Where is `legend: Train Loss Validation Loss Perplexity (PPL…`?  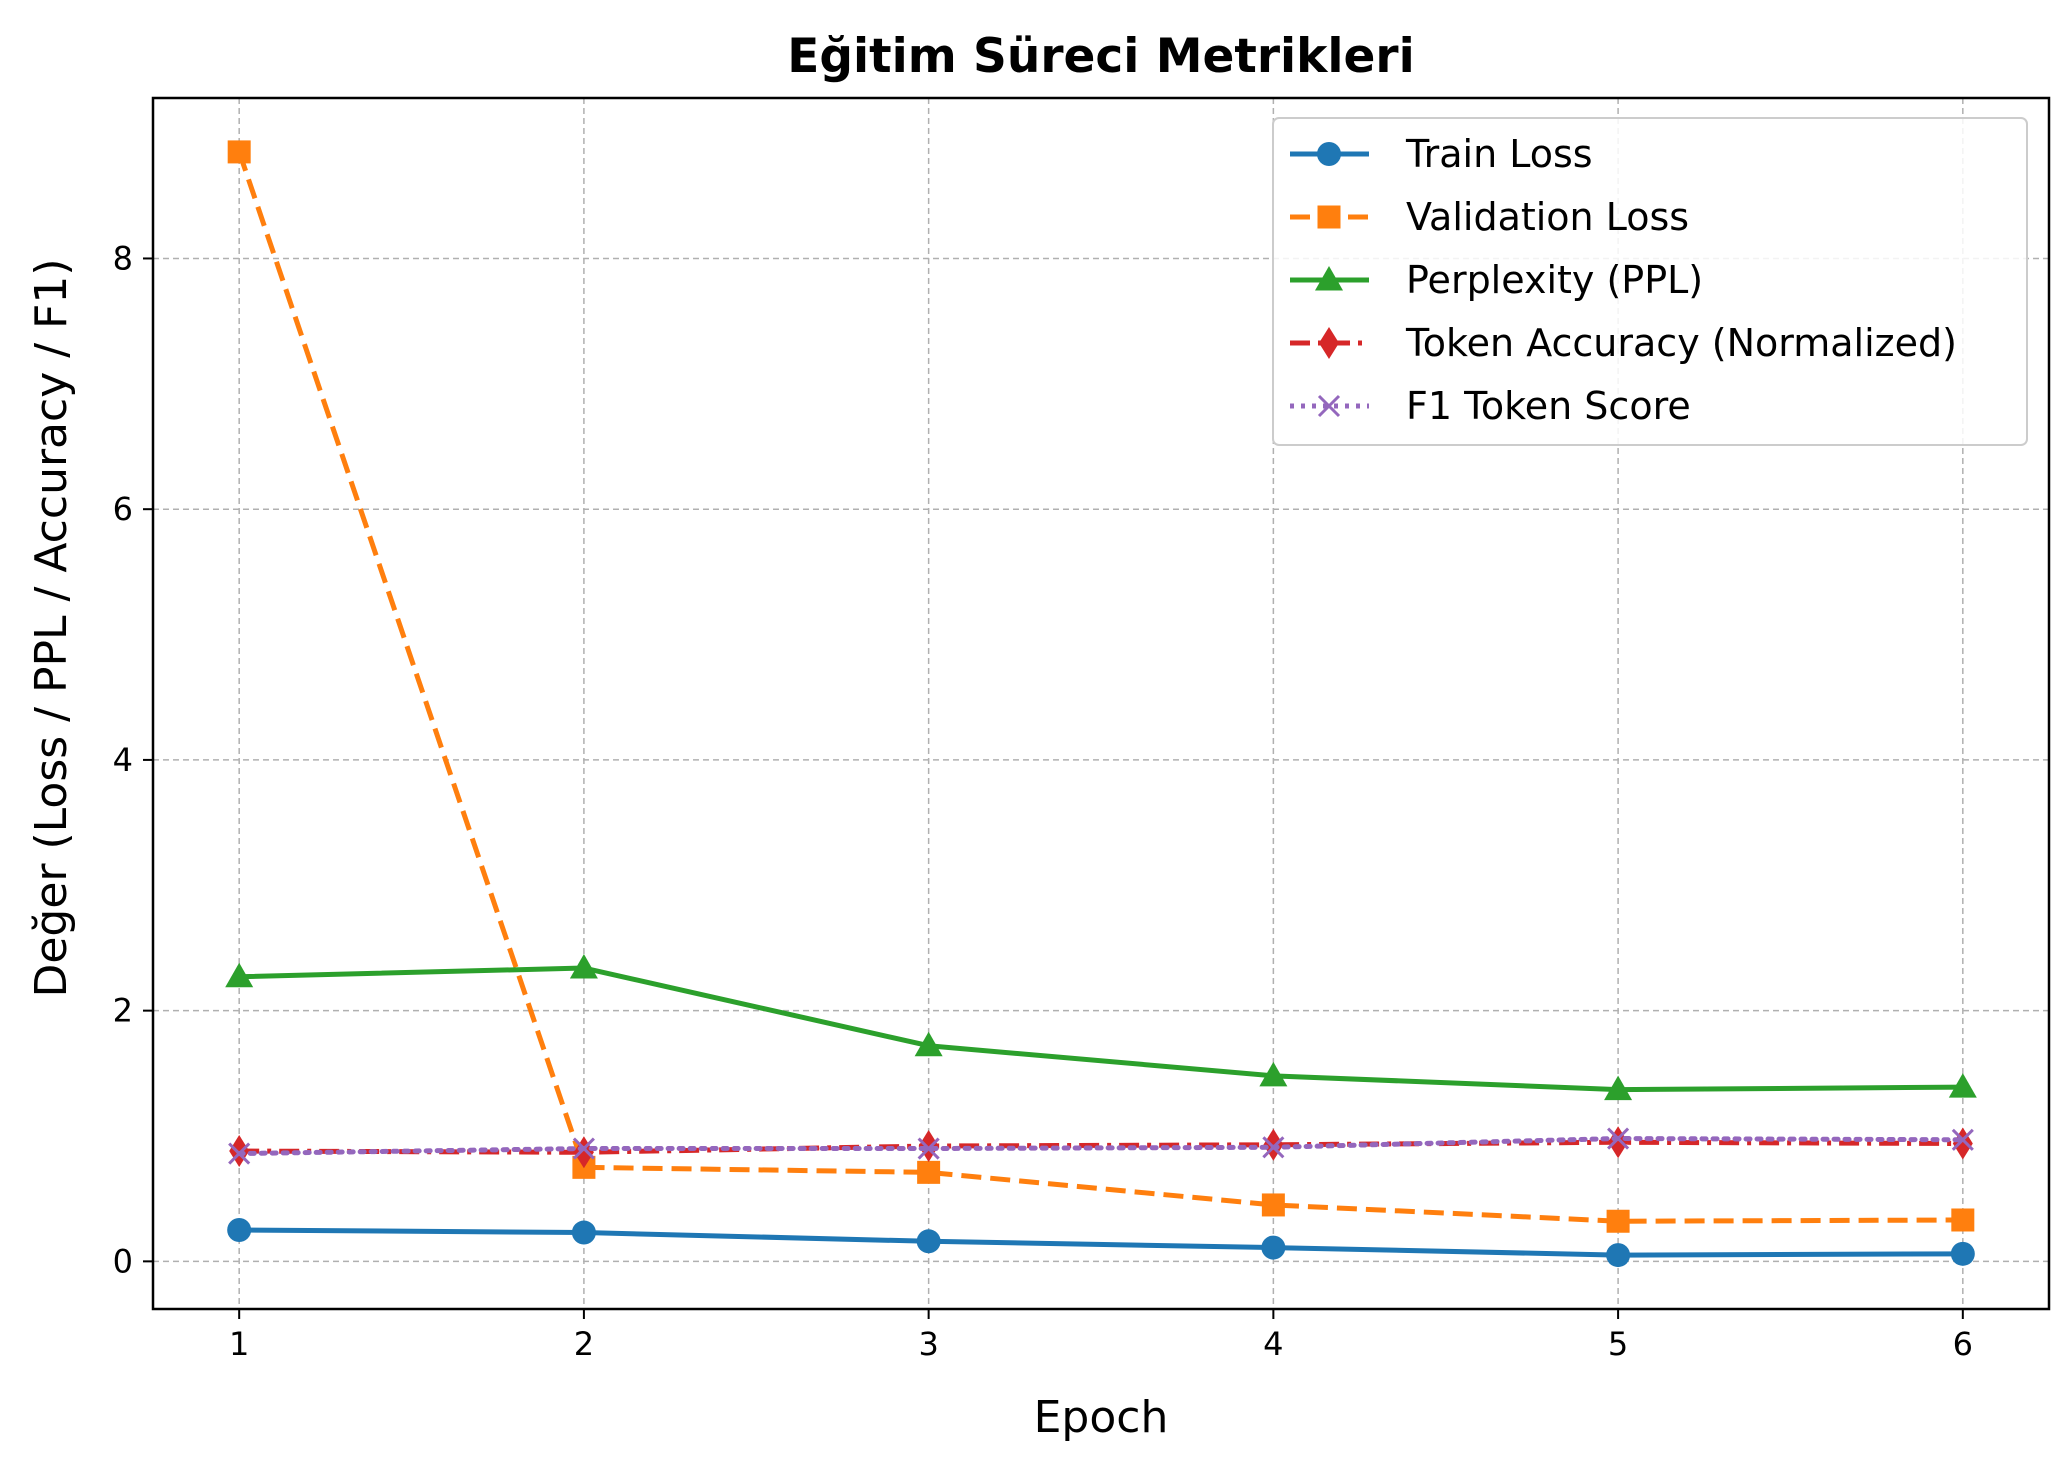 legend: Train Loss Validation Loss Perplexity (PPL… is located at coordinates (1650, 281).